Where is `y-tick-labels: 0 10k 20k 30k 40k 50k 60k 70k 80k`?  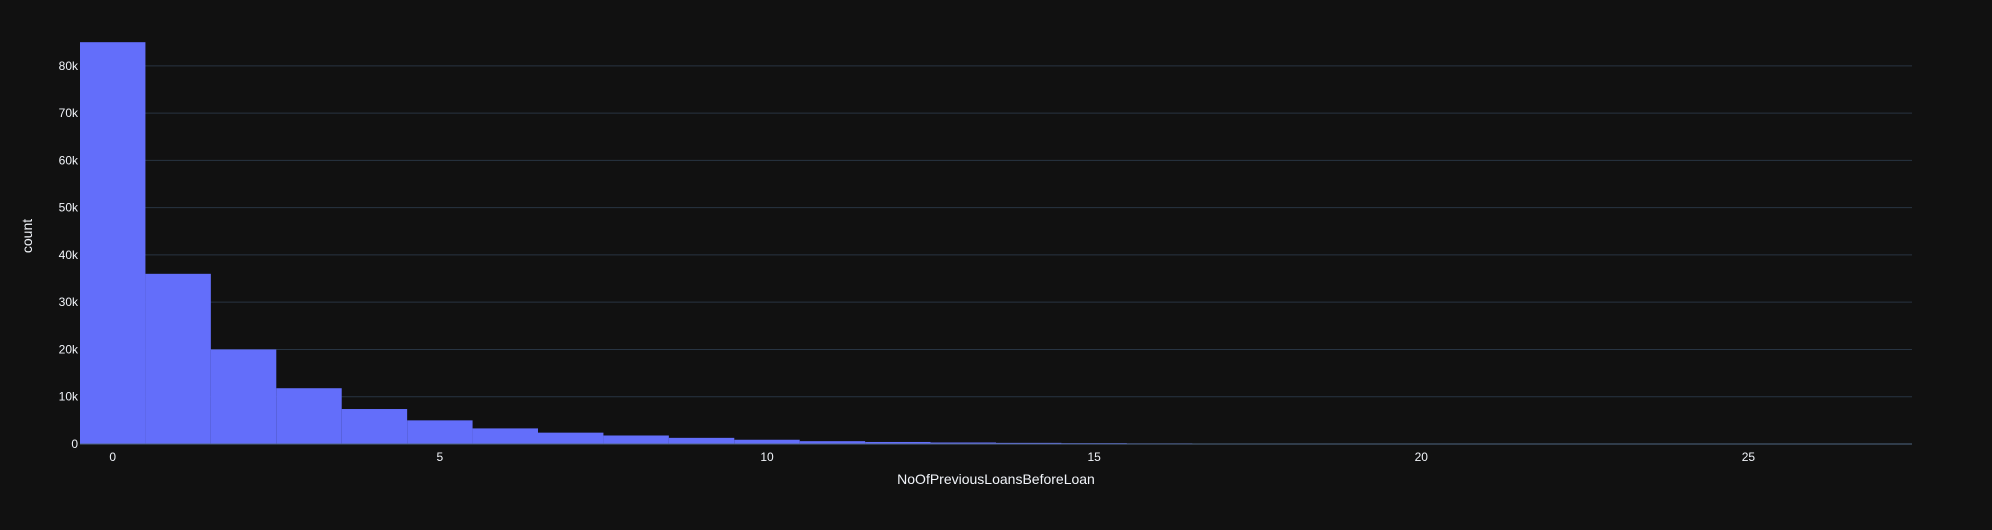 y-tick-labels: 0 10k 20k 30k 40k 50k 60k 70k 80k is located at coordinates (69, 255).